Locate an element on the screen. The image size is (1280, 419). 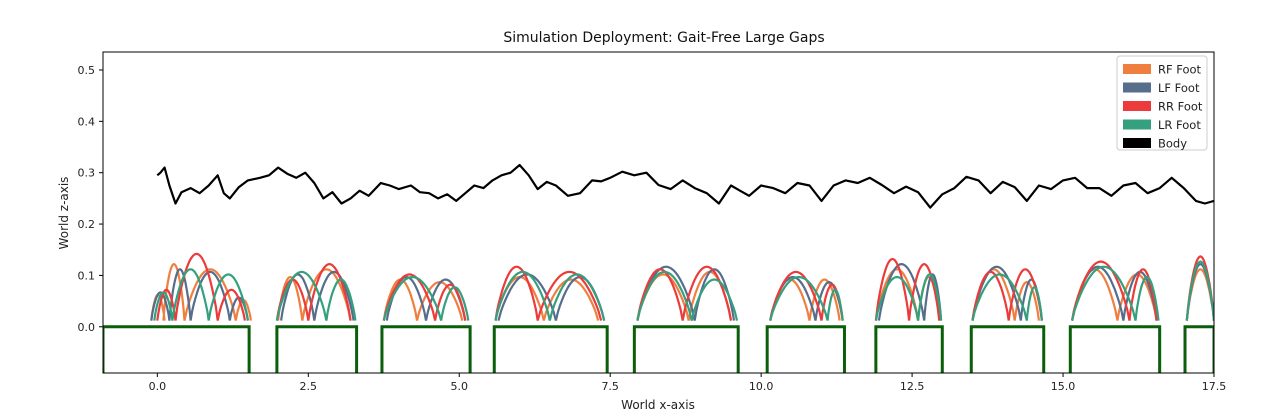
series-rr-foot is located at coordinates (685, 286).